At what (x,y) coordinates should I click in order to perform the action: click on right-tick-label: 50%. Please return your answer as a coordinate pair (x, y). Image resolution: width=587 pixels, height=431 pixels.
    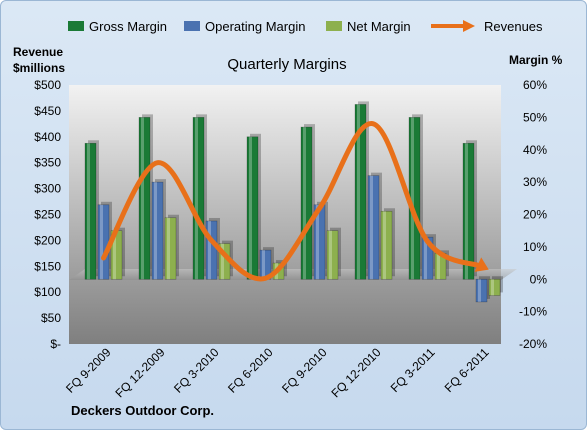
    Looking at the image, I should click on (535, 117).